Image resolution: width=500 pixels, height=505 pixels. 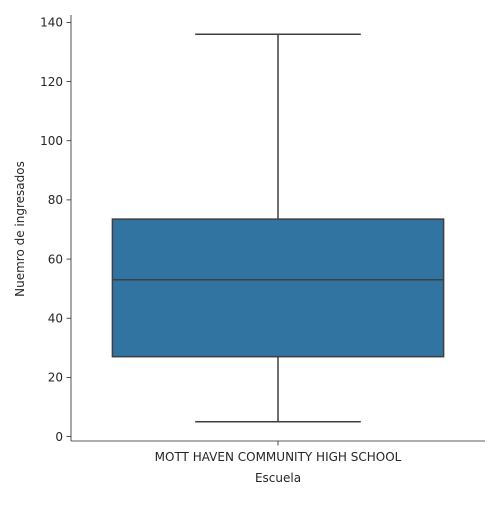 What do you see at coordinates (55, 200) in the screenshot?
I see `y-tick-label: 80` at bounding box center [55, 200].